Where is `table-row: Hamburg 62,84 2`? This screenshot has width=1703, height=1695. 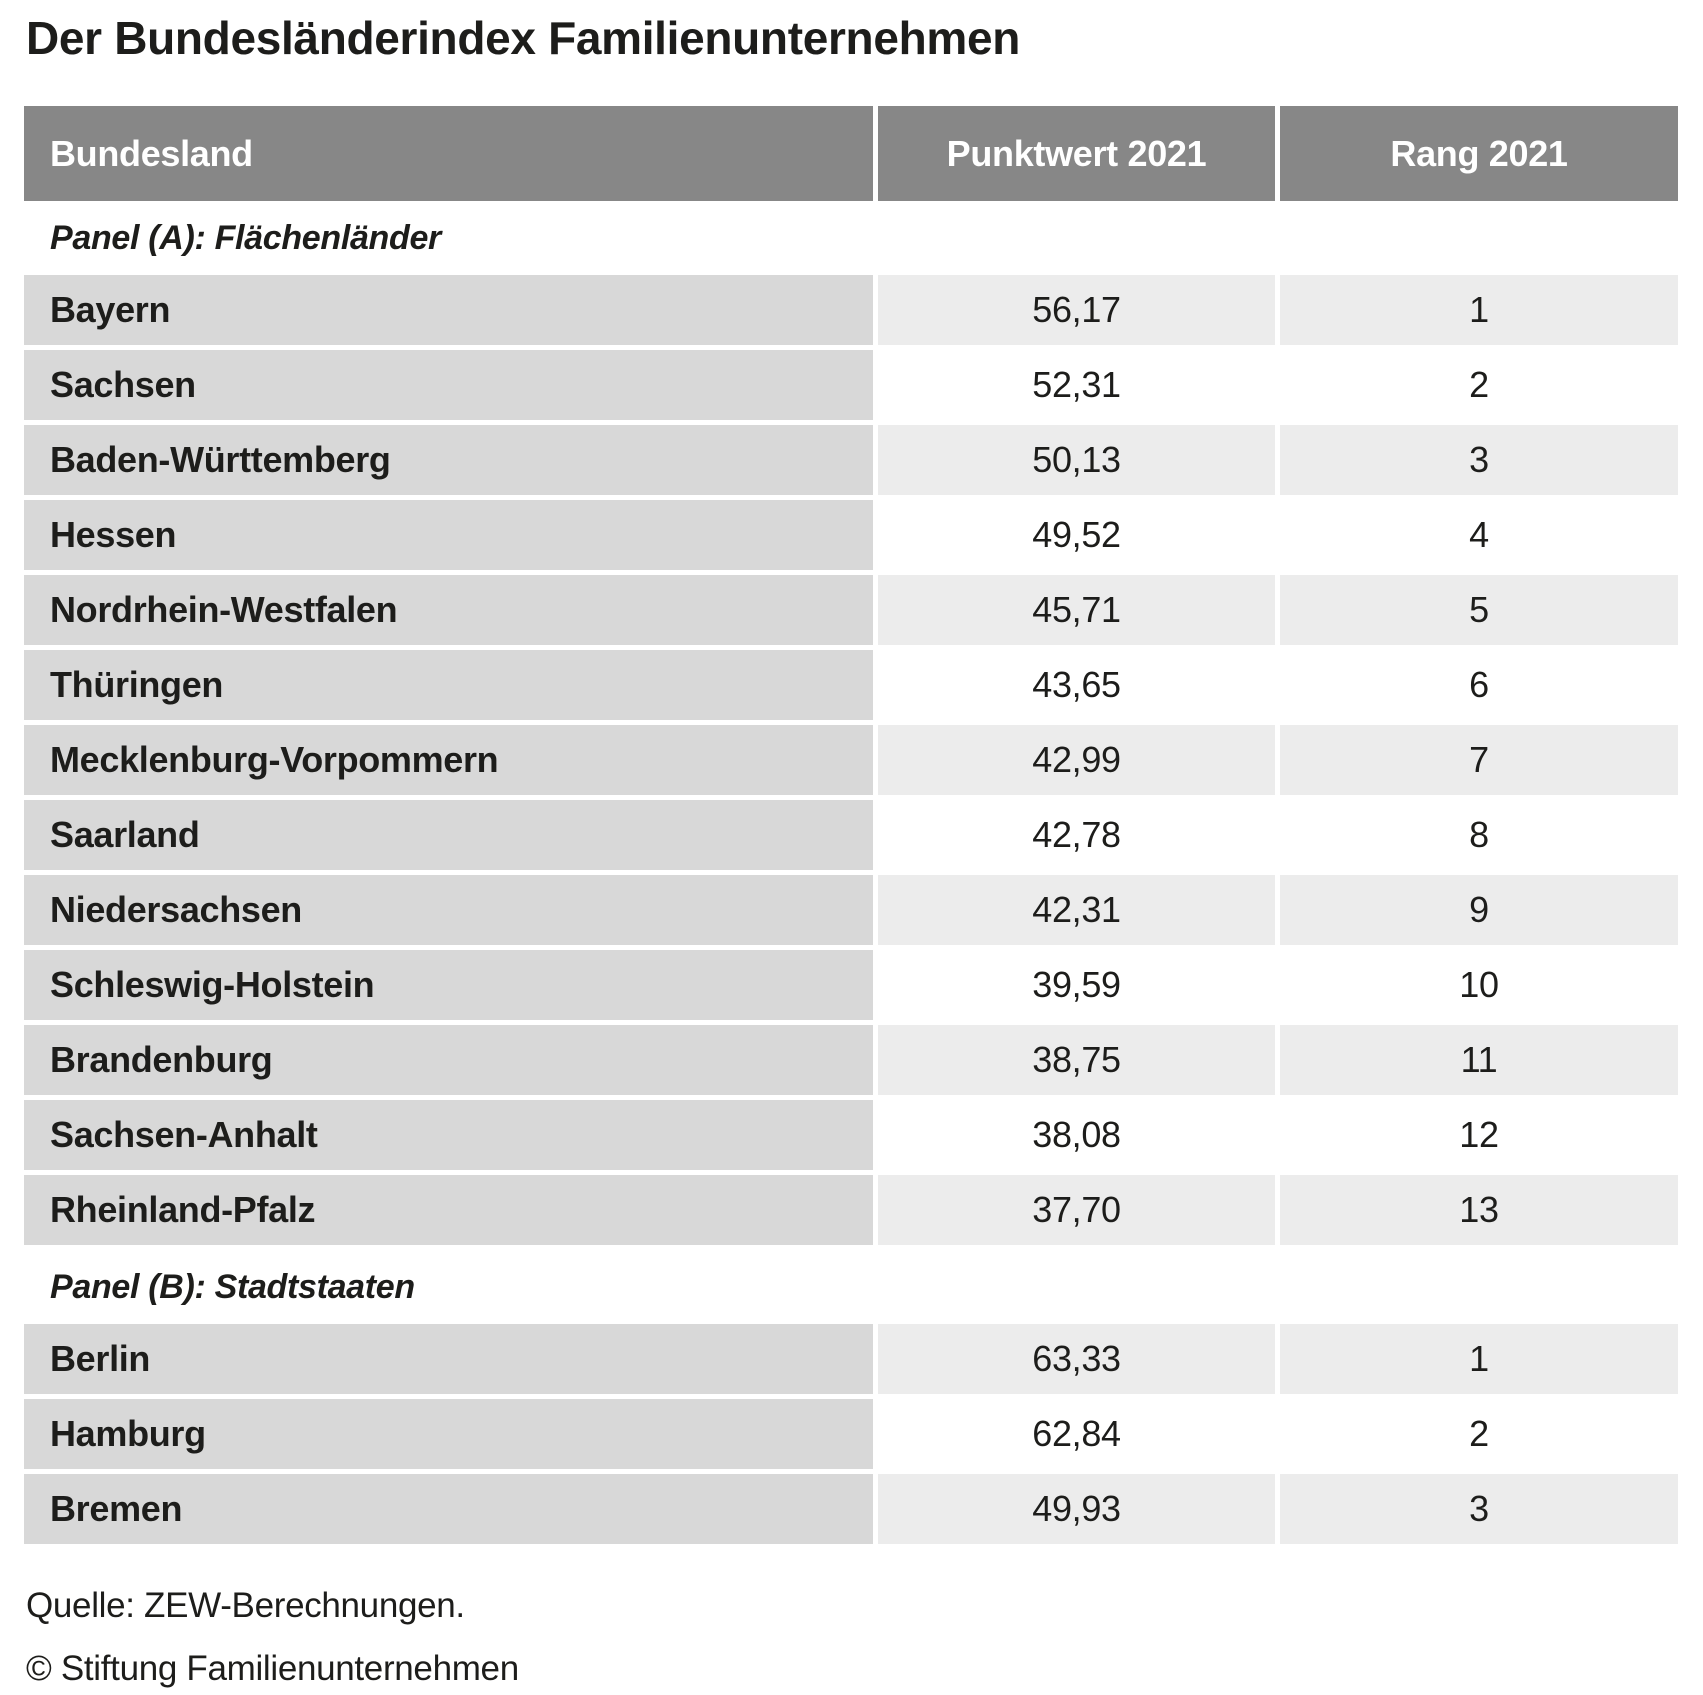 table-row: Hamburg 62,84 2 is located at coordinates (851, 1434).